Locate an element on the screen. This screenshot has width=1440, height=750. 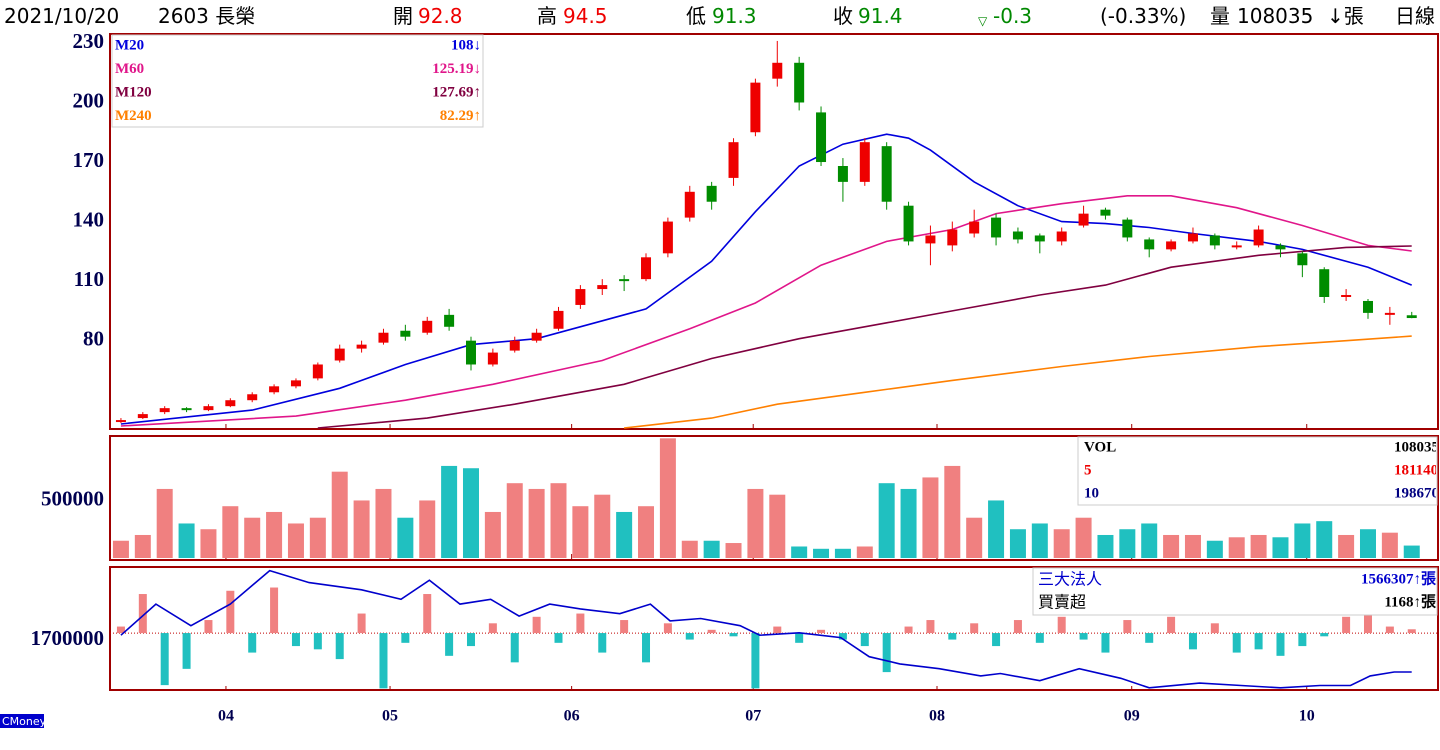
legend-value: 181140 is located at coordinates (1416, 470).